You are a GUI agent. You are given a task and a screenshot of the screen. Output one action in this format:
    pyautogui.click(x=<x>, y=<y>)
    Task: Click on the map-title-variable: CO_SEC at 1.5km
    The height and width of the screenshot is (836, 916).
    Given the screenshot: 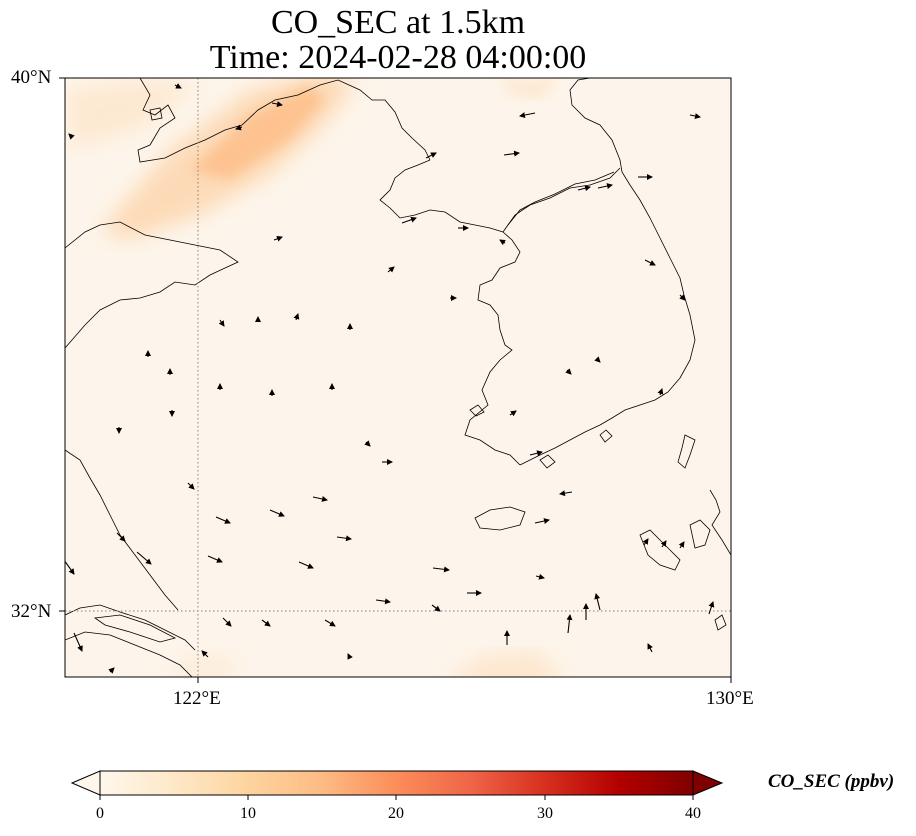 What is the action you would take?
    pyautogui.click(x=398, y=22)
    